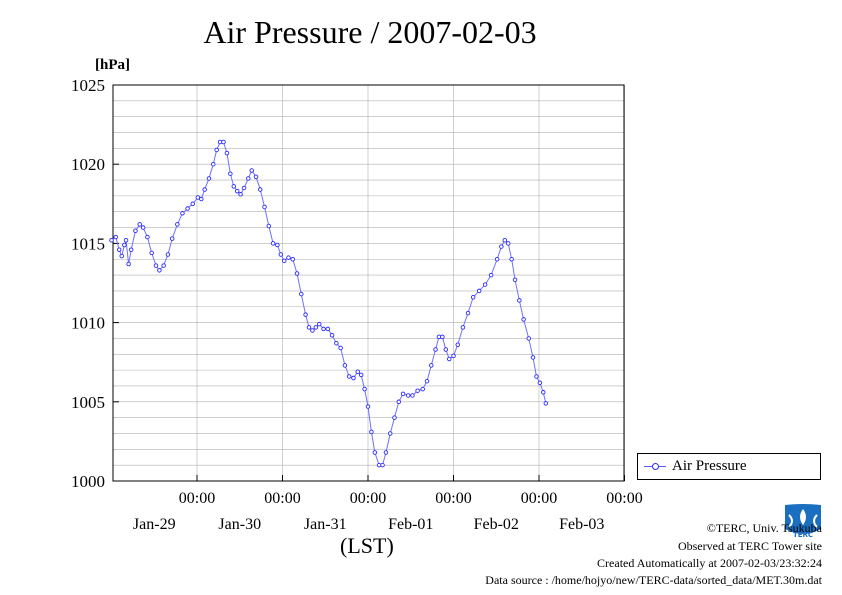 The height and width of the screenshot is (595, 842). What do you see at coordinates (239, 524) in the screenshot?
I see `x-tick-date: Jan-30` at bounding box center [239, 524].